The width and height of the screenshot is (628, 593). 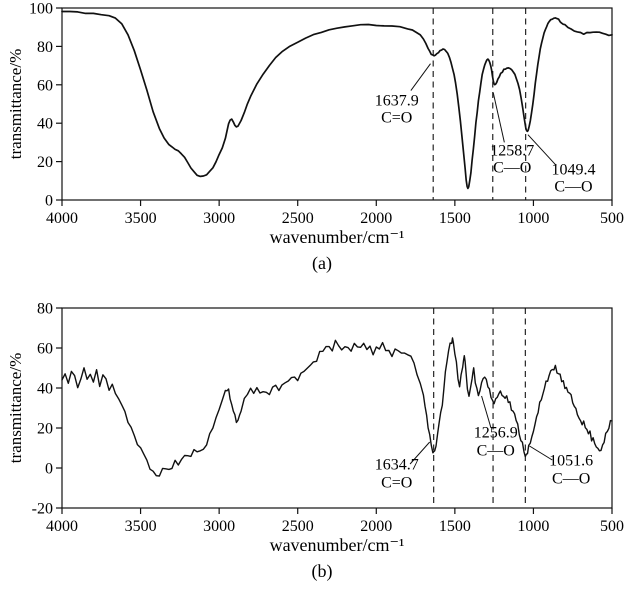 I want to click on annotation-peak-1258: 1258.7 C—O, so click(x=512, y=159).